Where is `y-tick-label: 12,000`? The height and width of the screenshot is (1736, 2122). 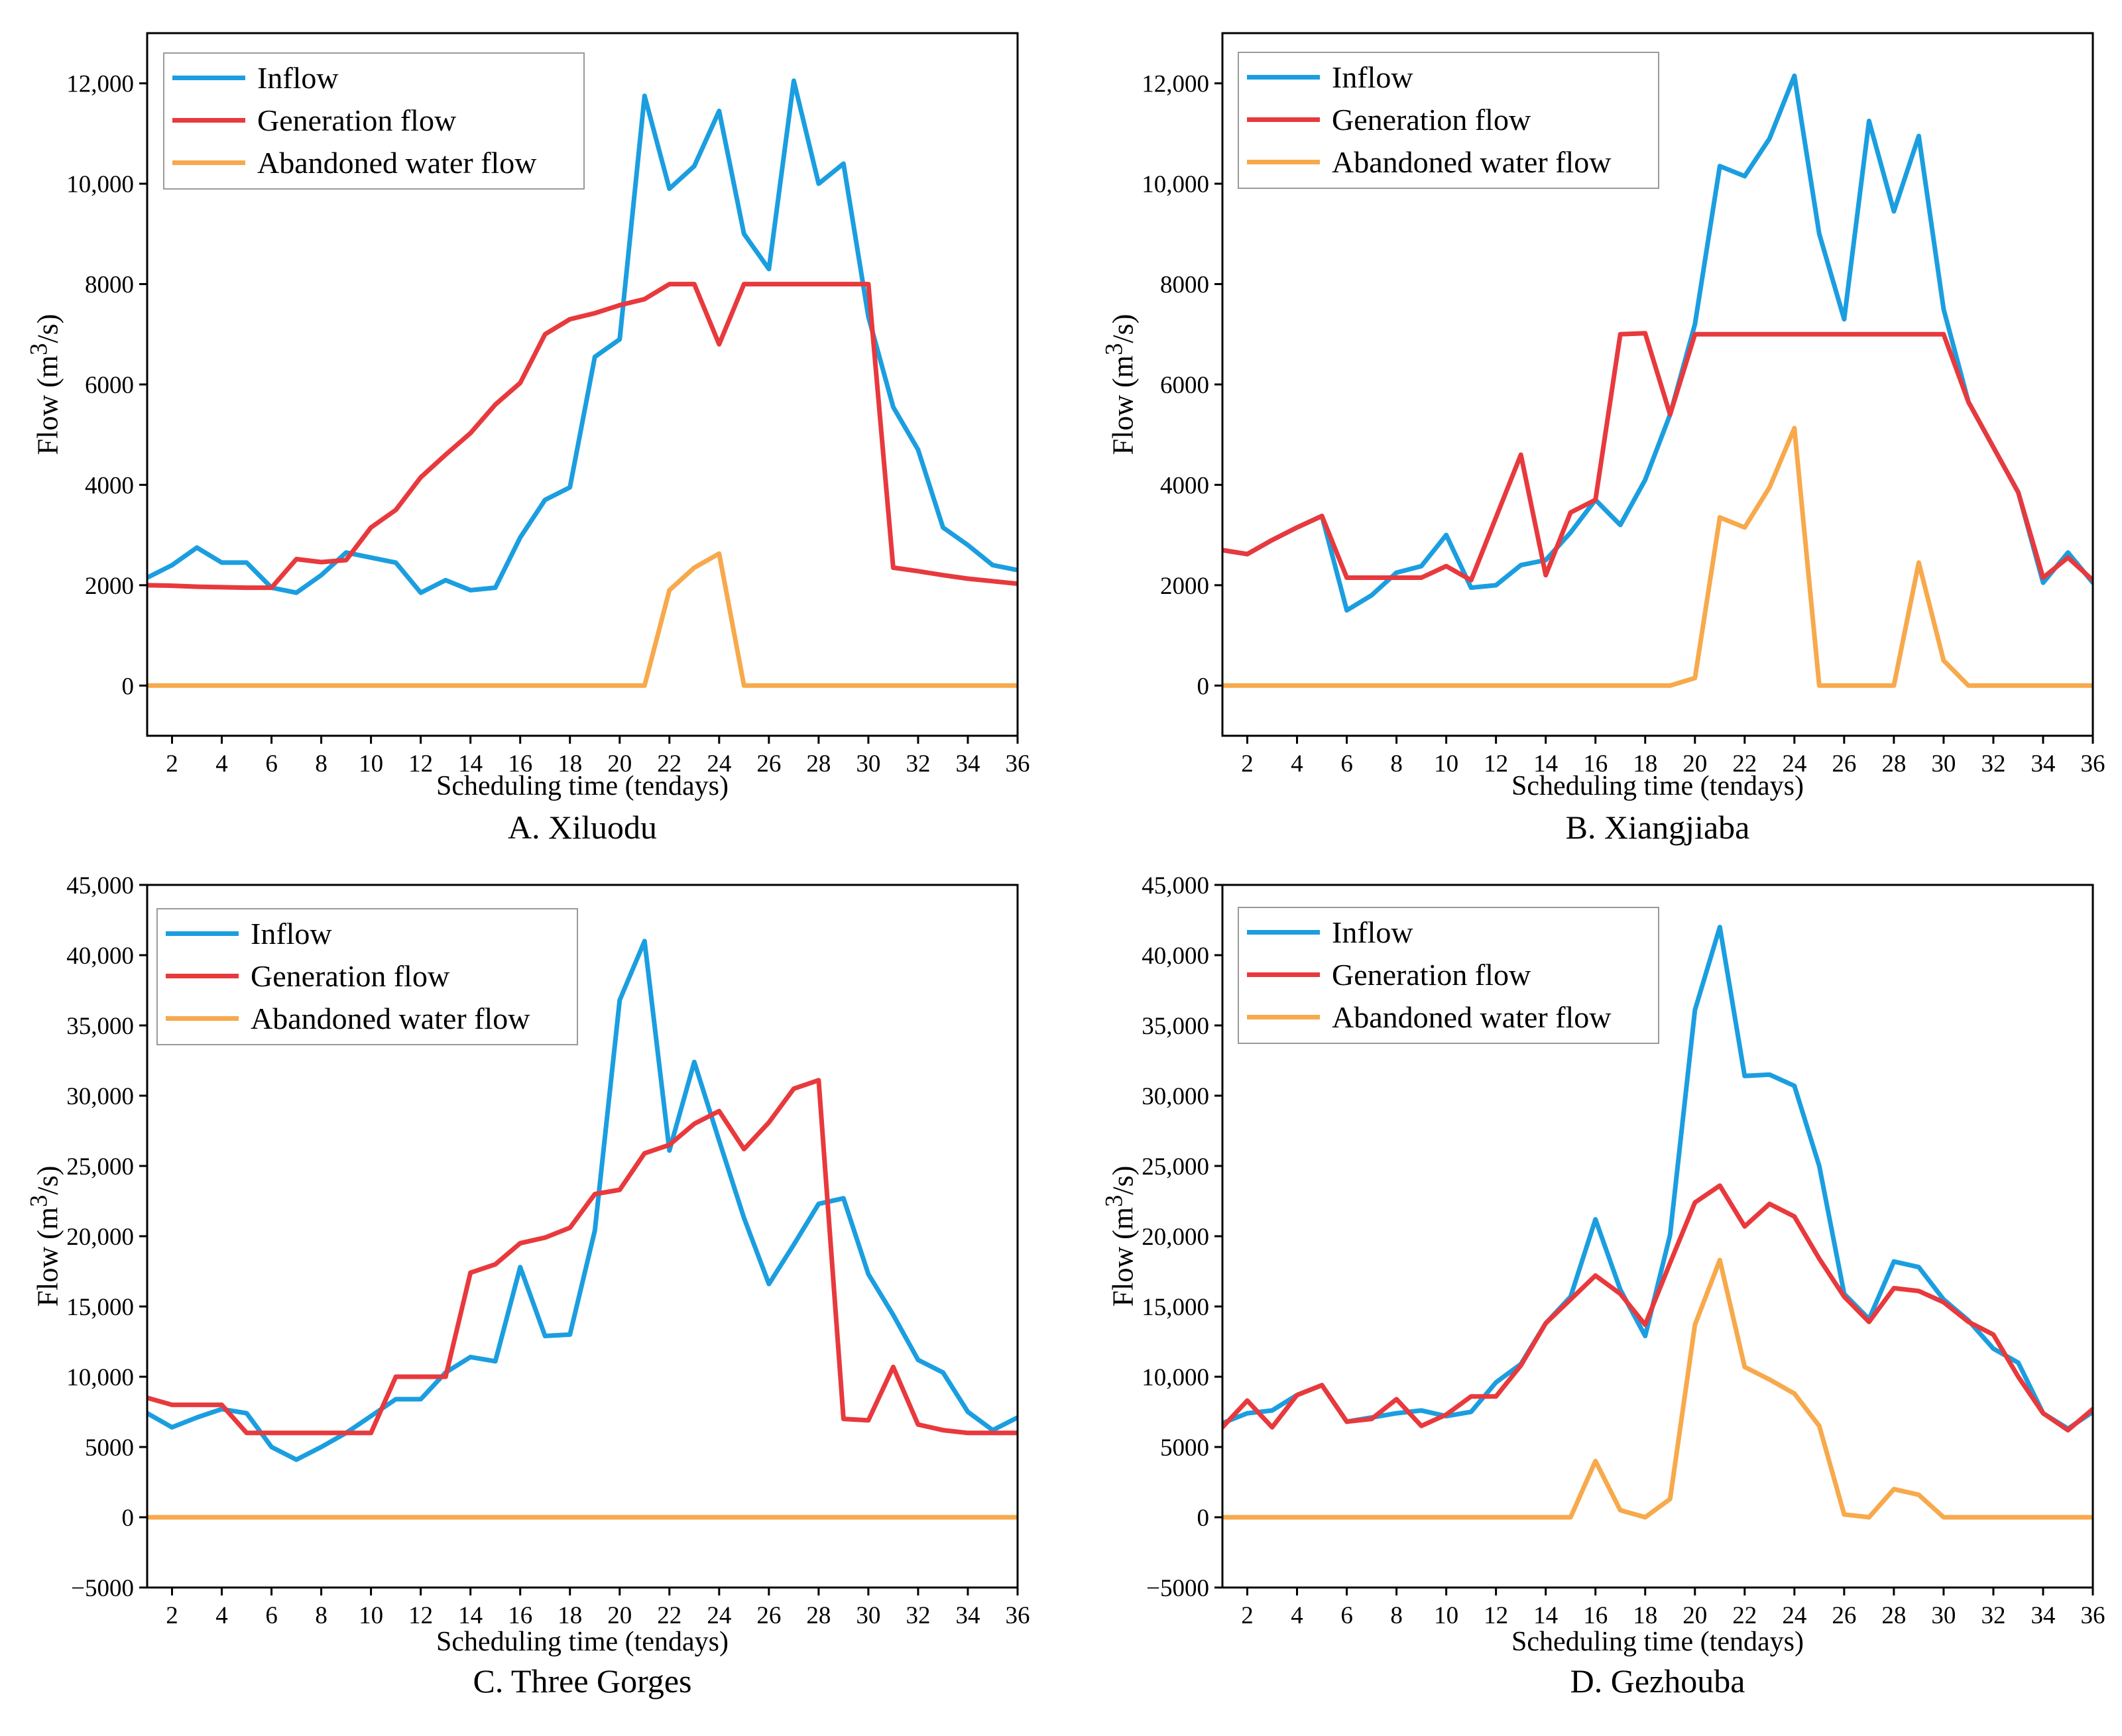
y-tick-label: 12,000 is located at coordinates (1175, 84).